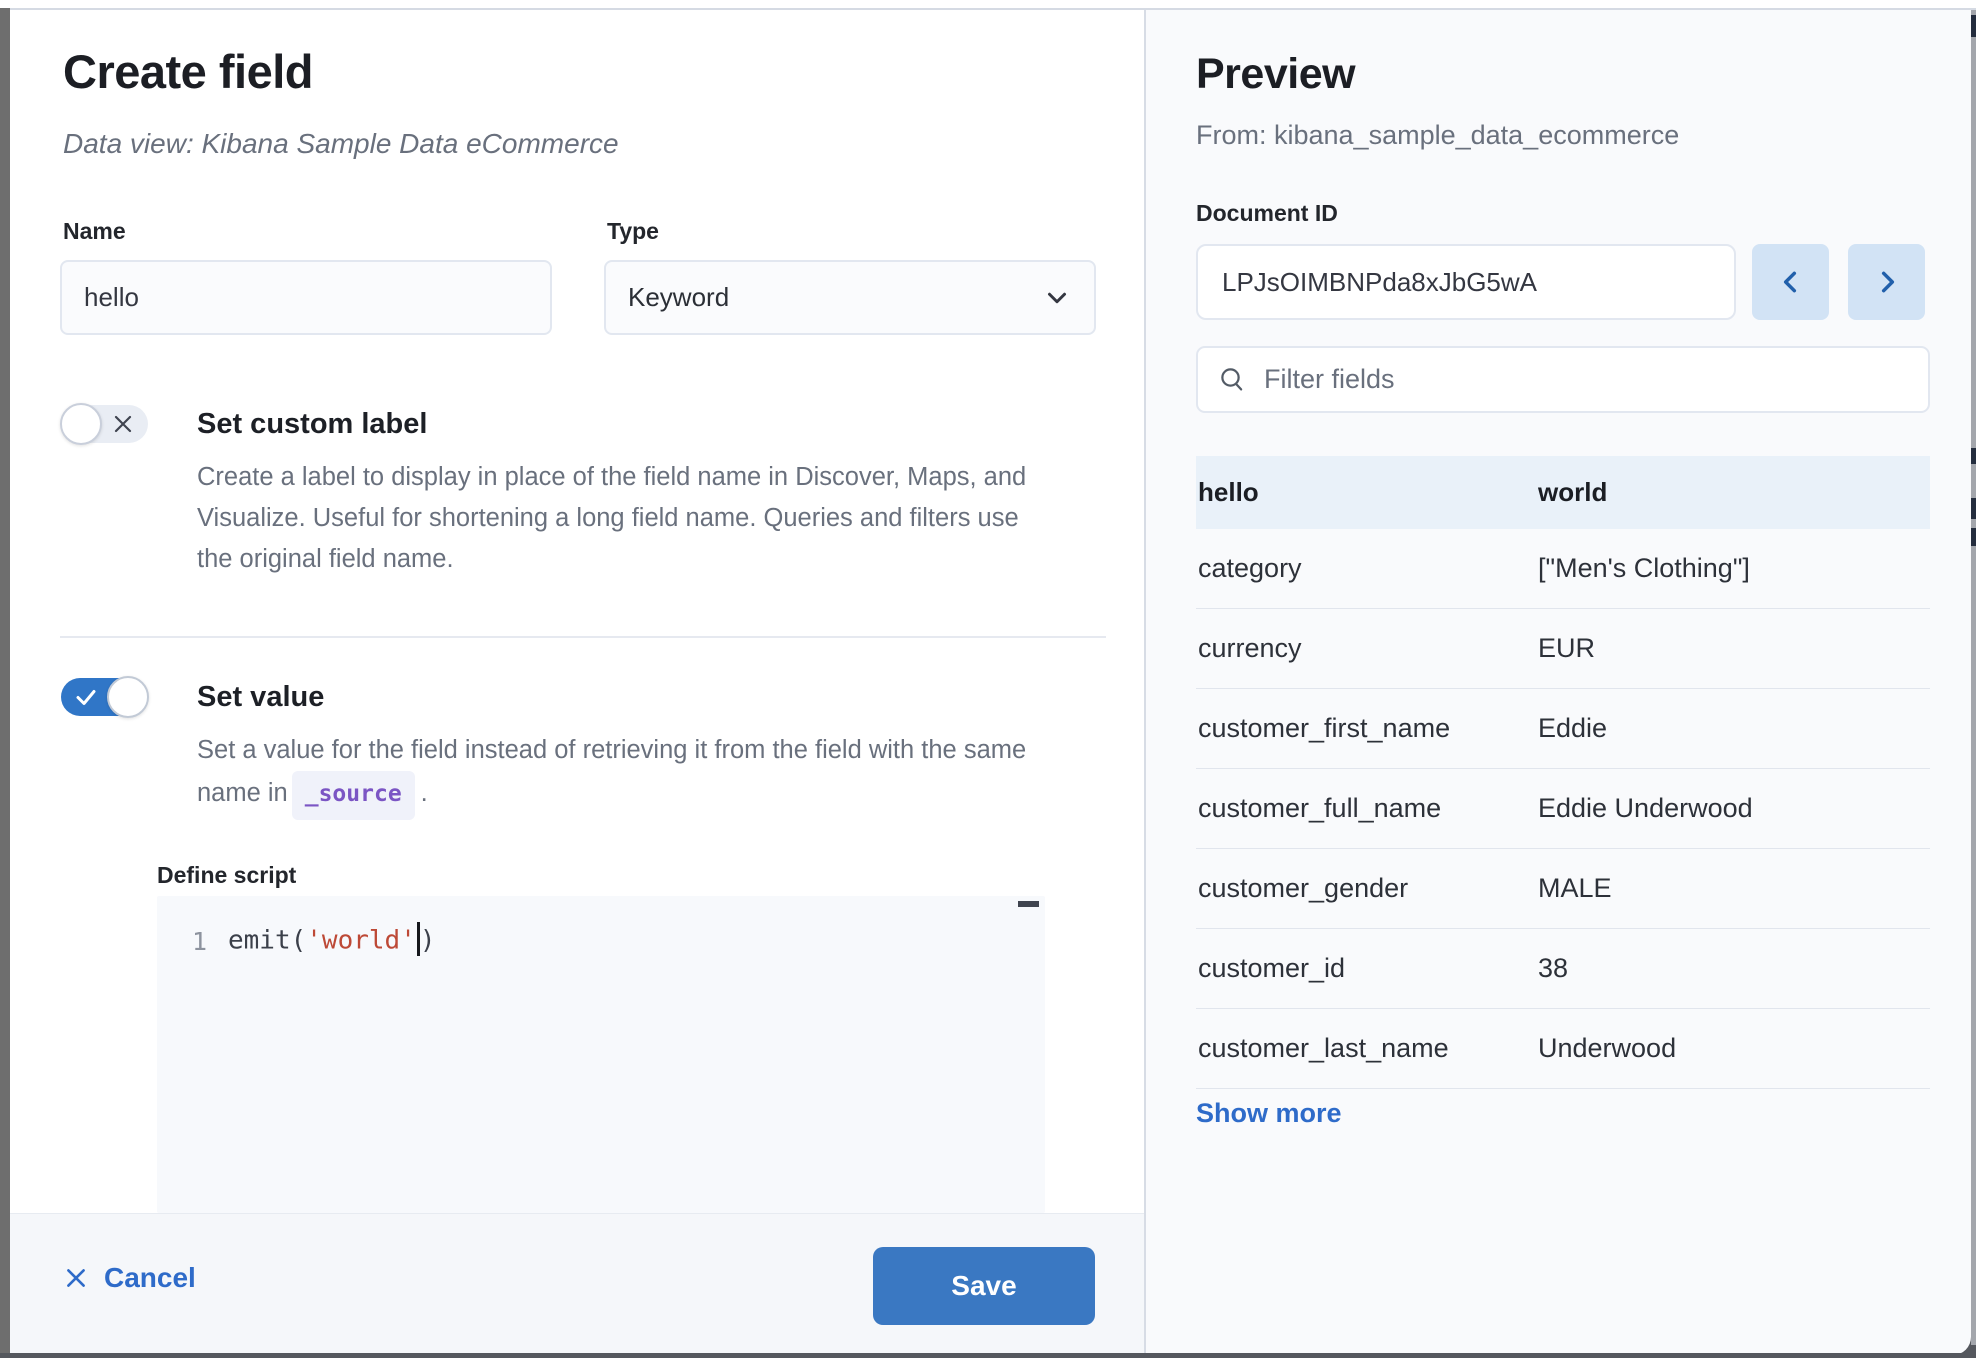  Describe the element at coordinates (1567, 648) in the screenshot. I see `field-value-cell: EUR` at that location.